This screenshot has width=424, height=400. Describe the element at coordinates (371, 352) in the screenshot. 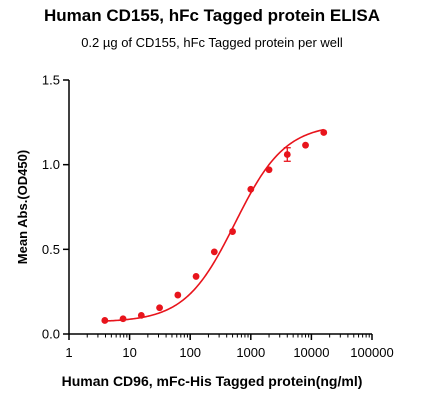

I see `x-tick-label: 100000` at that location.